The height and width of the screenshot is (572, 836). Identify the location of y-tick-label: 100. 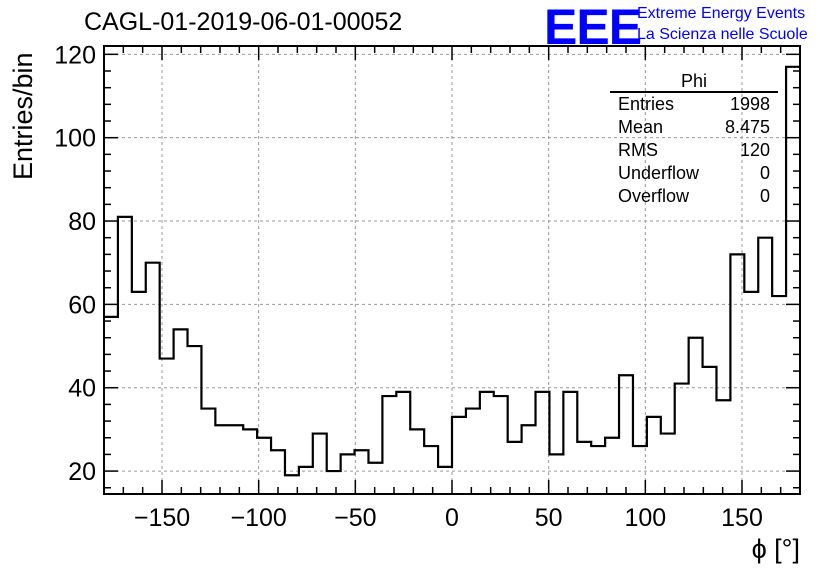
(75, 139).